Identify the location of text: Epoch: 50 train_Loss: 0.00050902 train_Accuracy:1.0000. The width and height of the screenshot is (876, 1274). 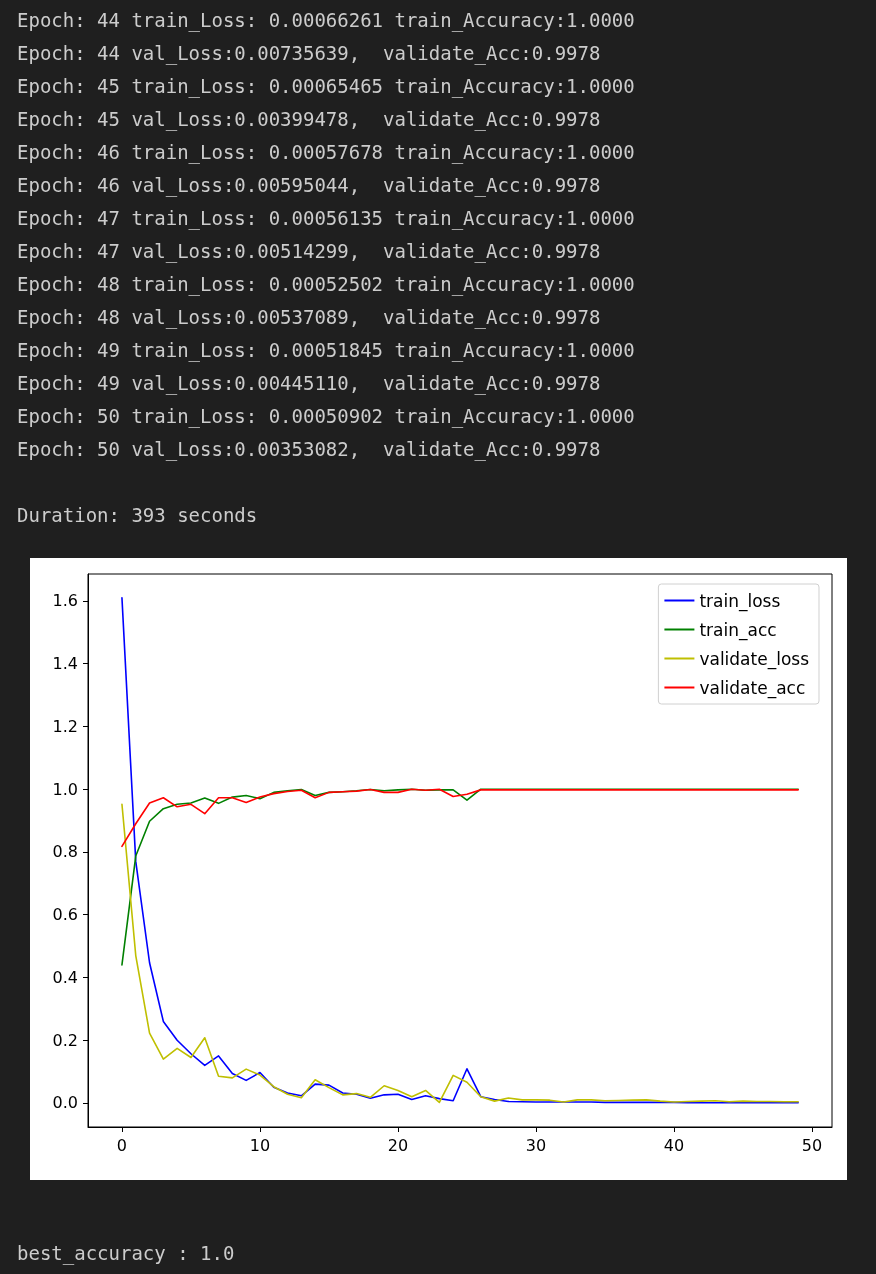
(326, 417).